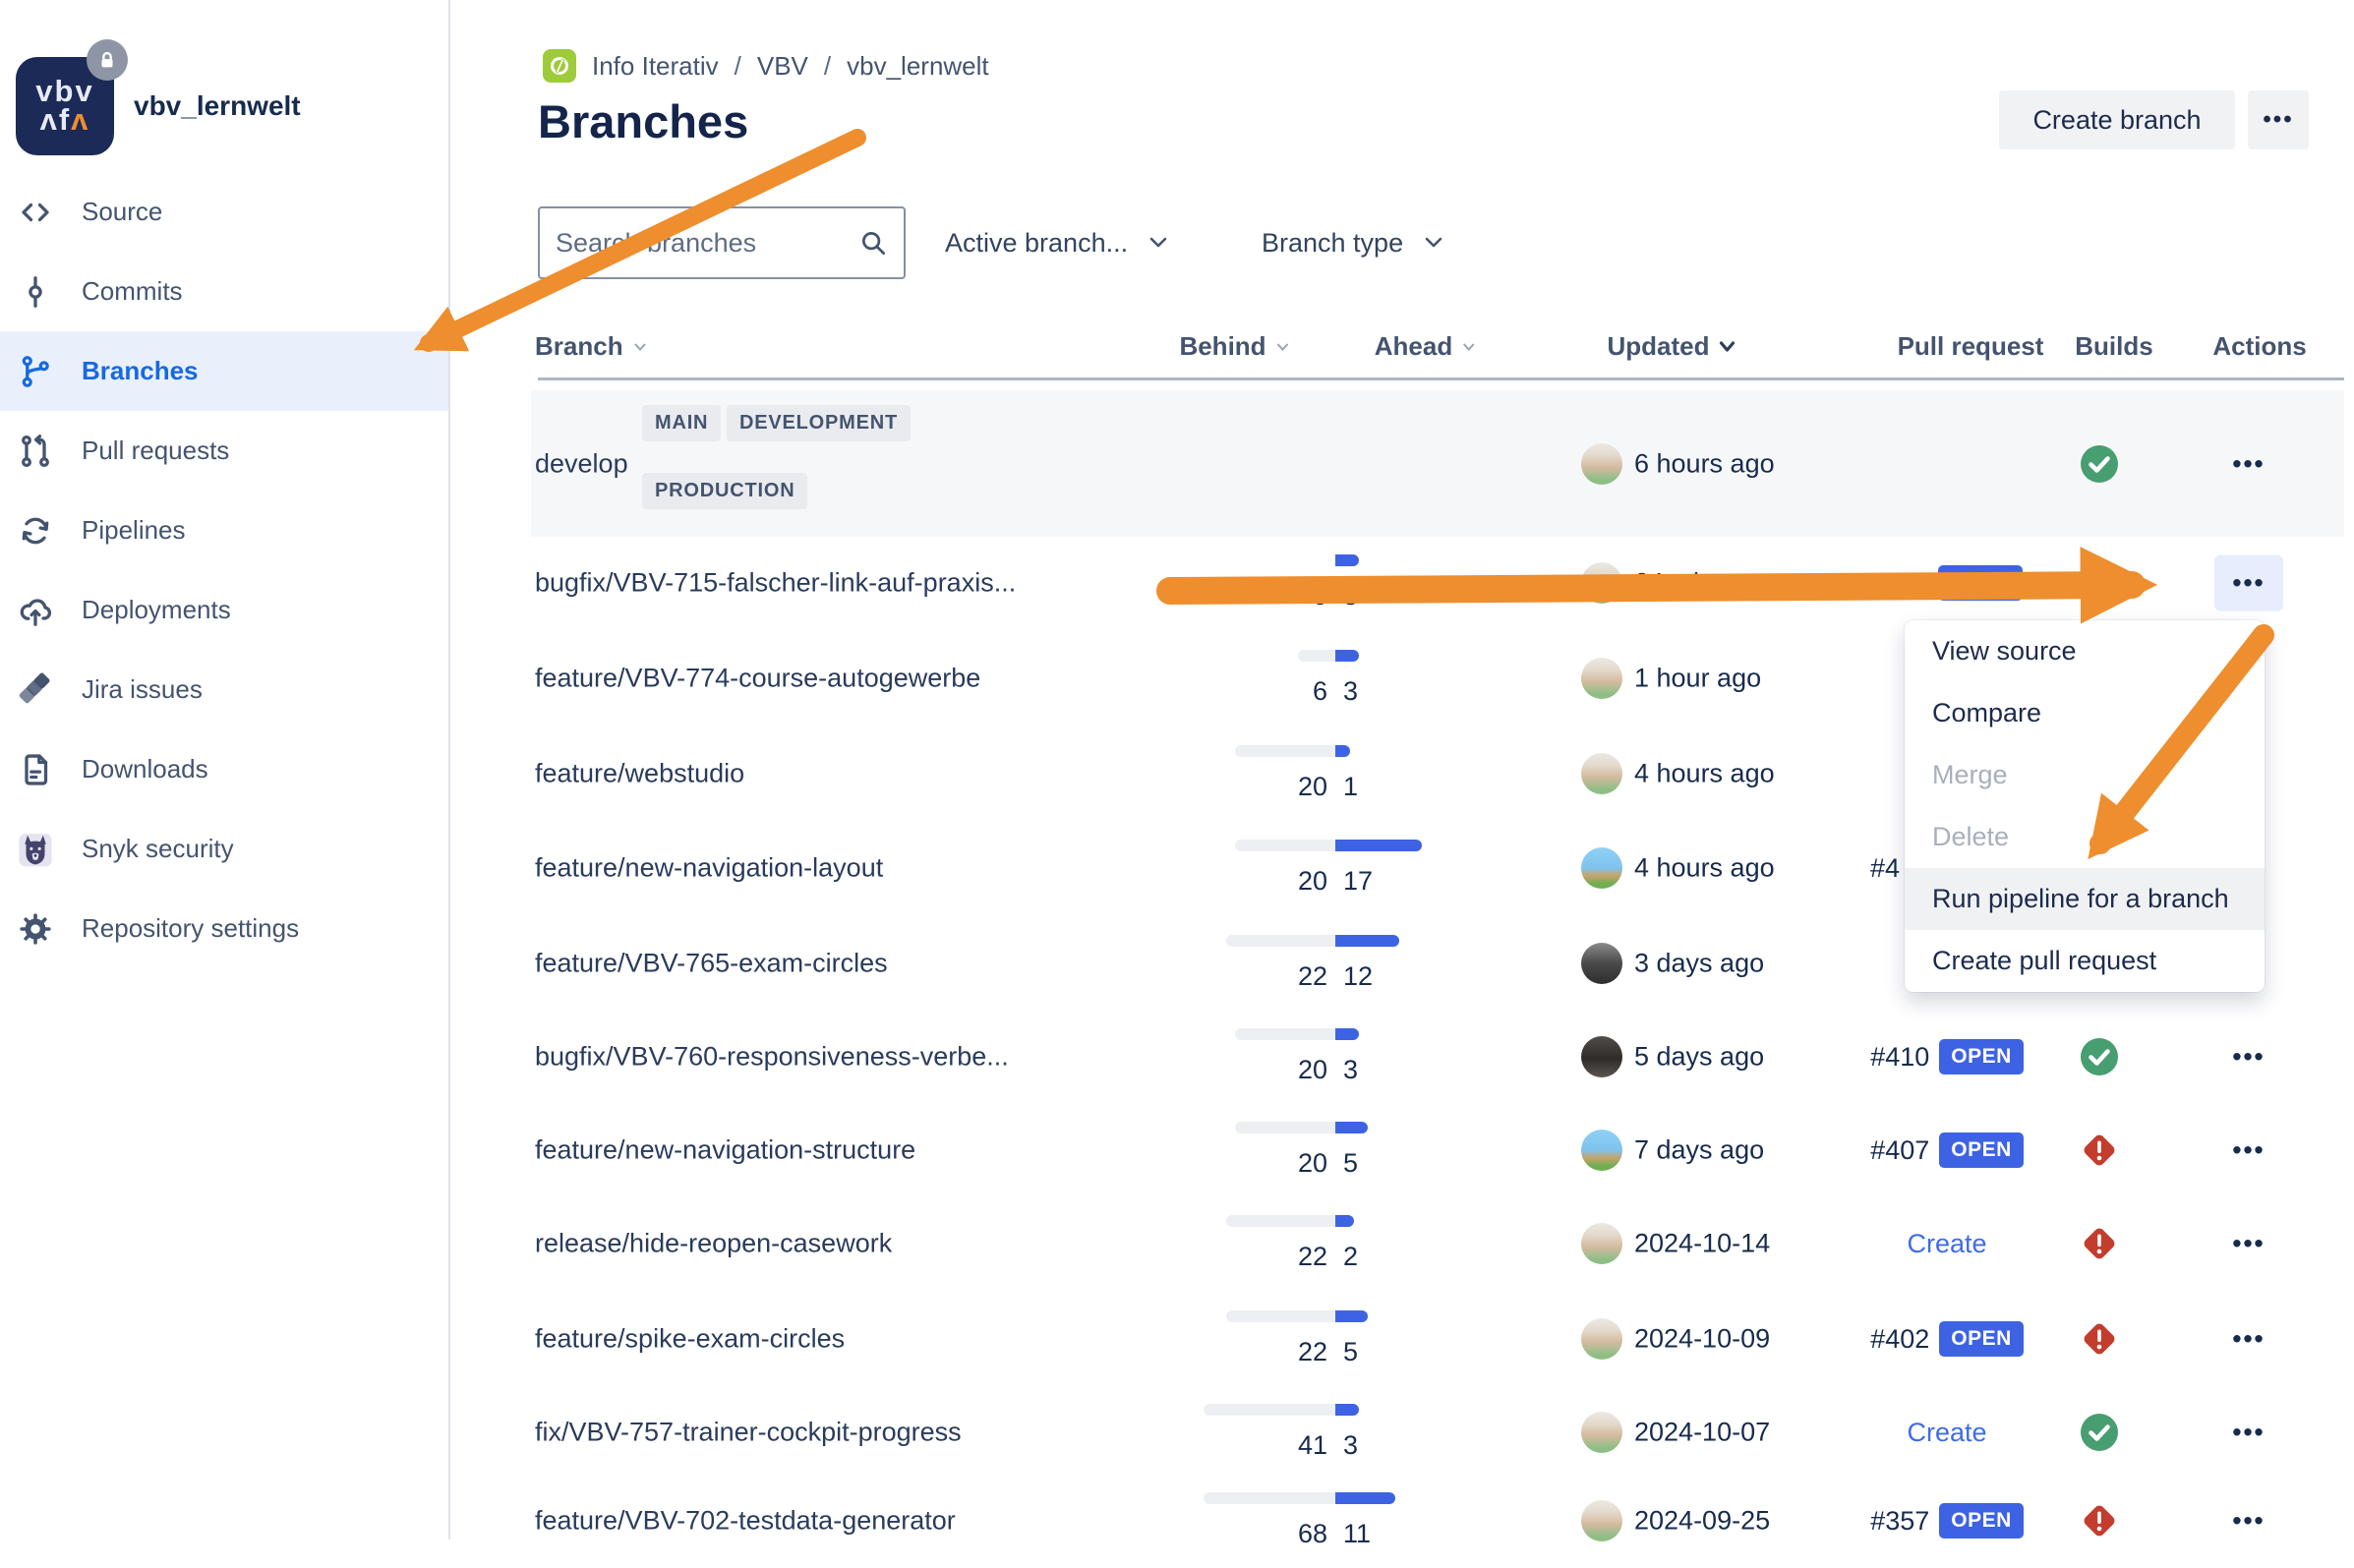  What do you see at coordinates (640, 773) in the screenshot?
I see `branch-name-link: feature/webstudio` at bounding box center [640, 773].